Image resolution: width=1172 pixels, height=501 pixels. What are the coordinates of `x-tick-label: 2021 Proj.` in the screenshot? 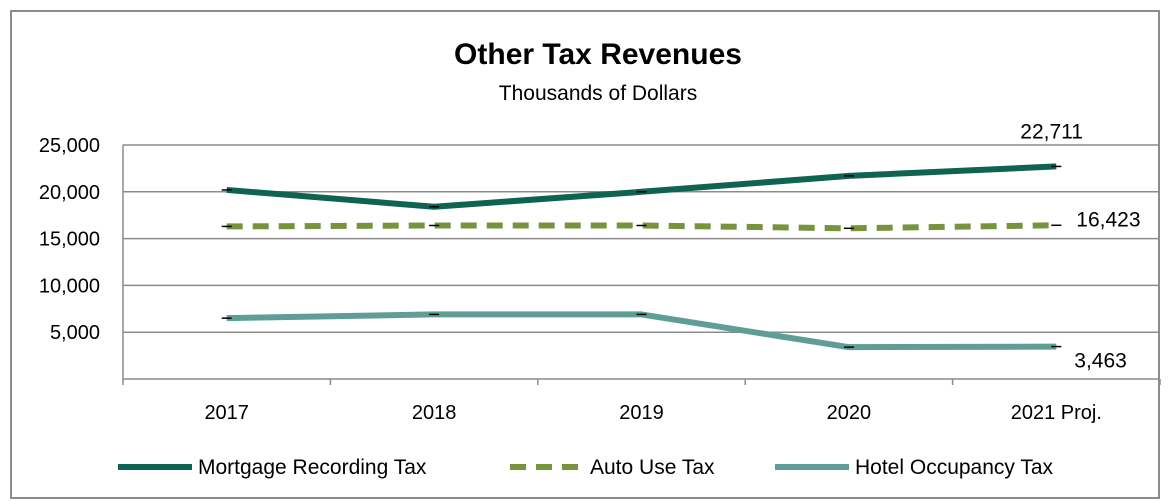 It's located at (1056, 413).